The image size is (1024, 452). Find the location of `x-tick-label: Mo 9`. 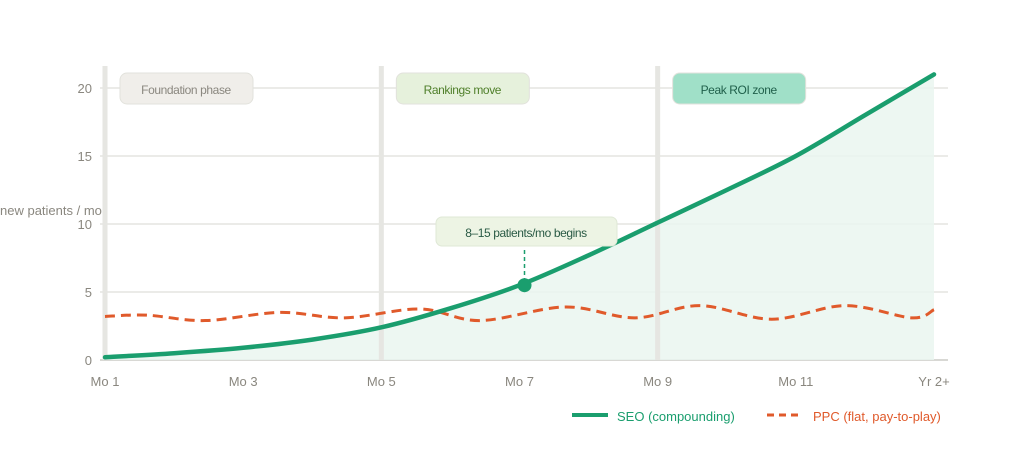

x-tick-label: Mo 9 is located at coordinates (657, 381).